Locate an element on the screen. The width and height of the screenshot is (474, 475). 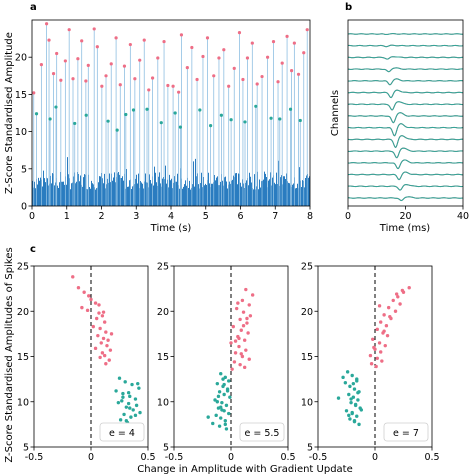
y-tick-label: 10 is located at coordinates (307, 402).